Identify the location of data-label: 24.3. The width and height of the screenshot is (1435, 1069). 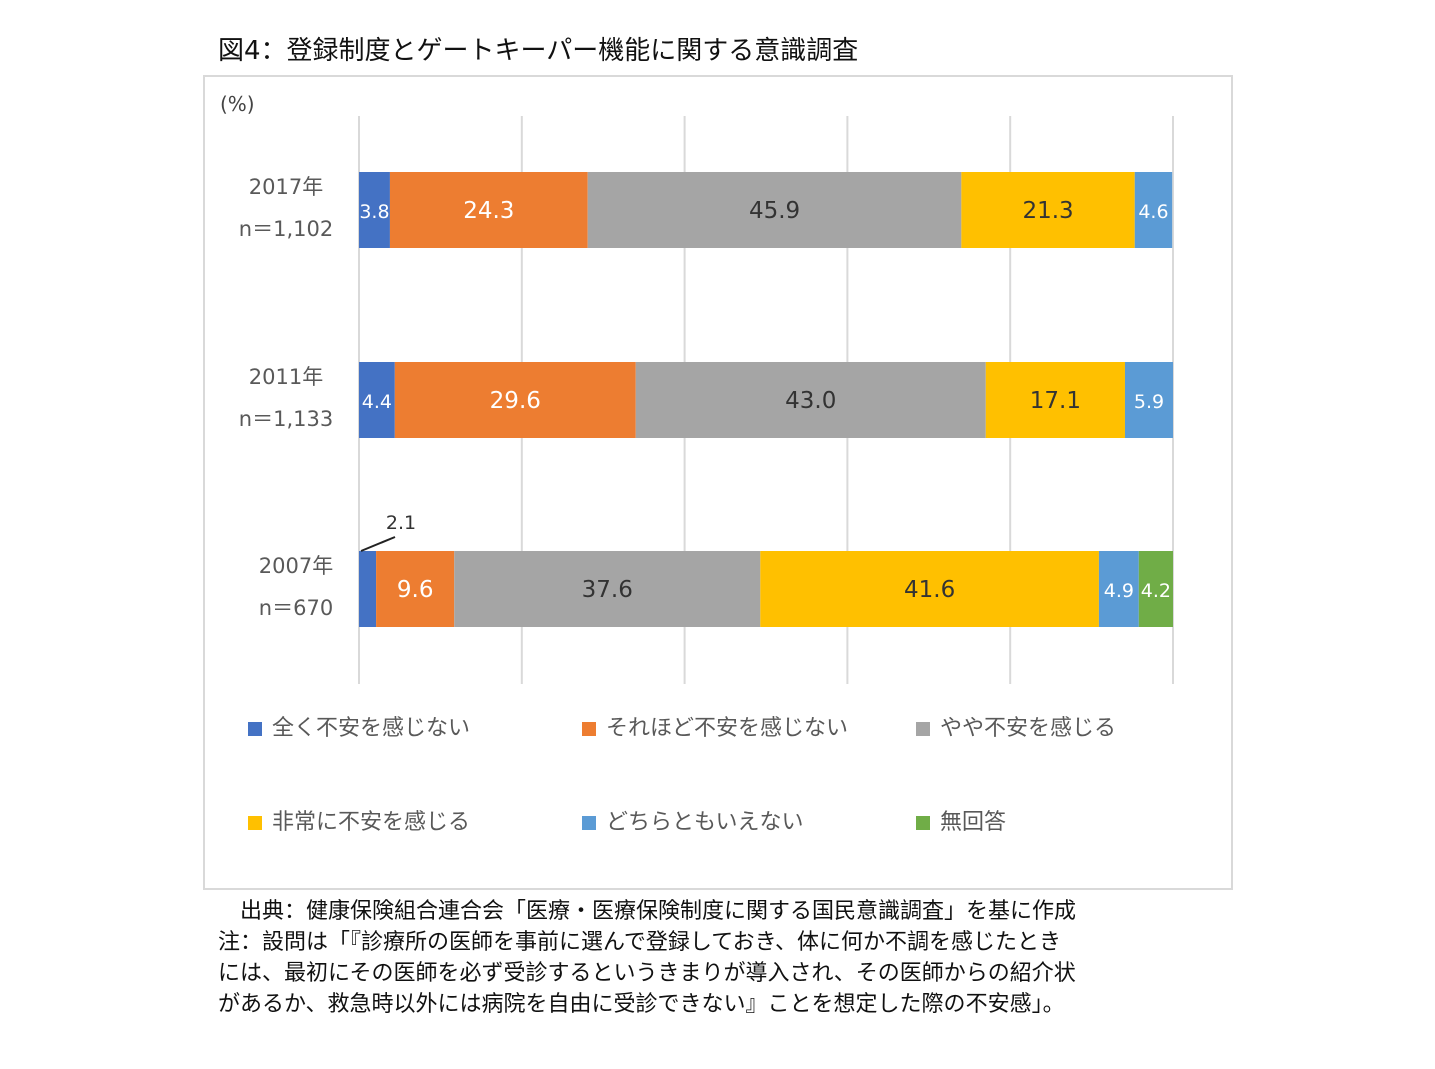
(488, 211).